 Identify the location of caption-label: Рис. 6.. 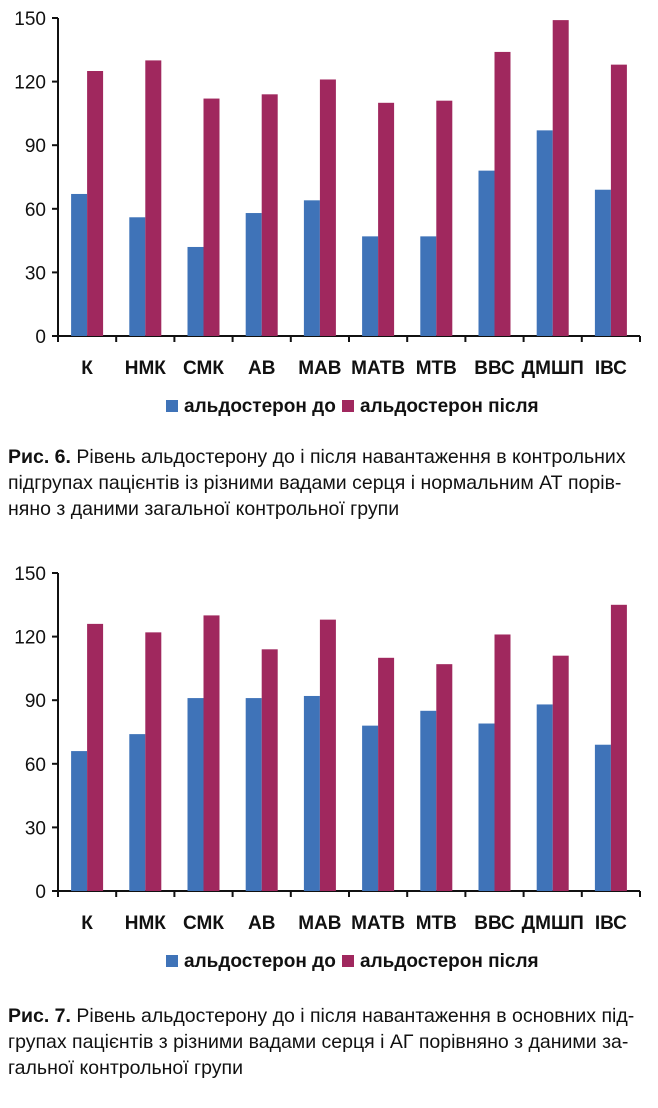
(39, 457).